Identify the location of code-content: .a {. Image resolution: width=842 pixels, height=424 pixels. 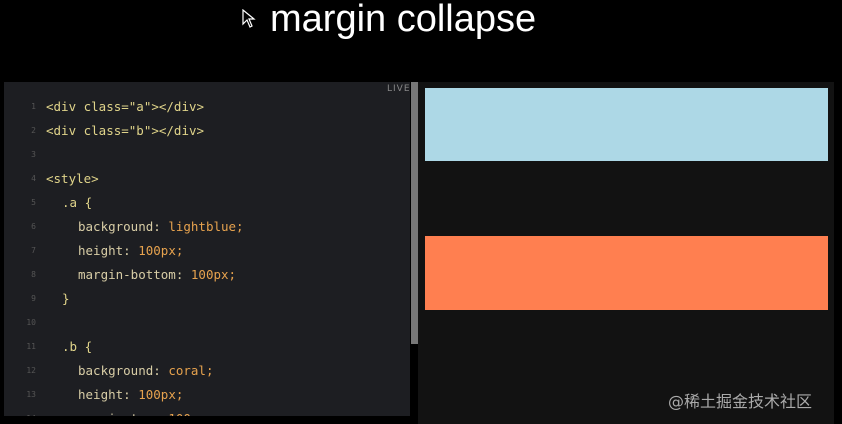
(77, 202).